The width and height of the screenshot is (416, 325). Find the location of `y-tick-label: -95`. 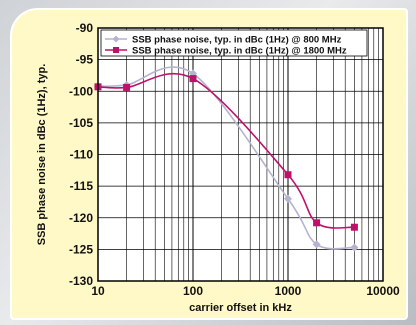

y-tick-label: -95 is located at coordinates (85, 60).